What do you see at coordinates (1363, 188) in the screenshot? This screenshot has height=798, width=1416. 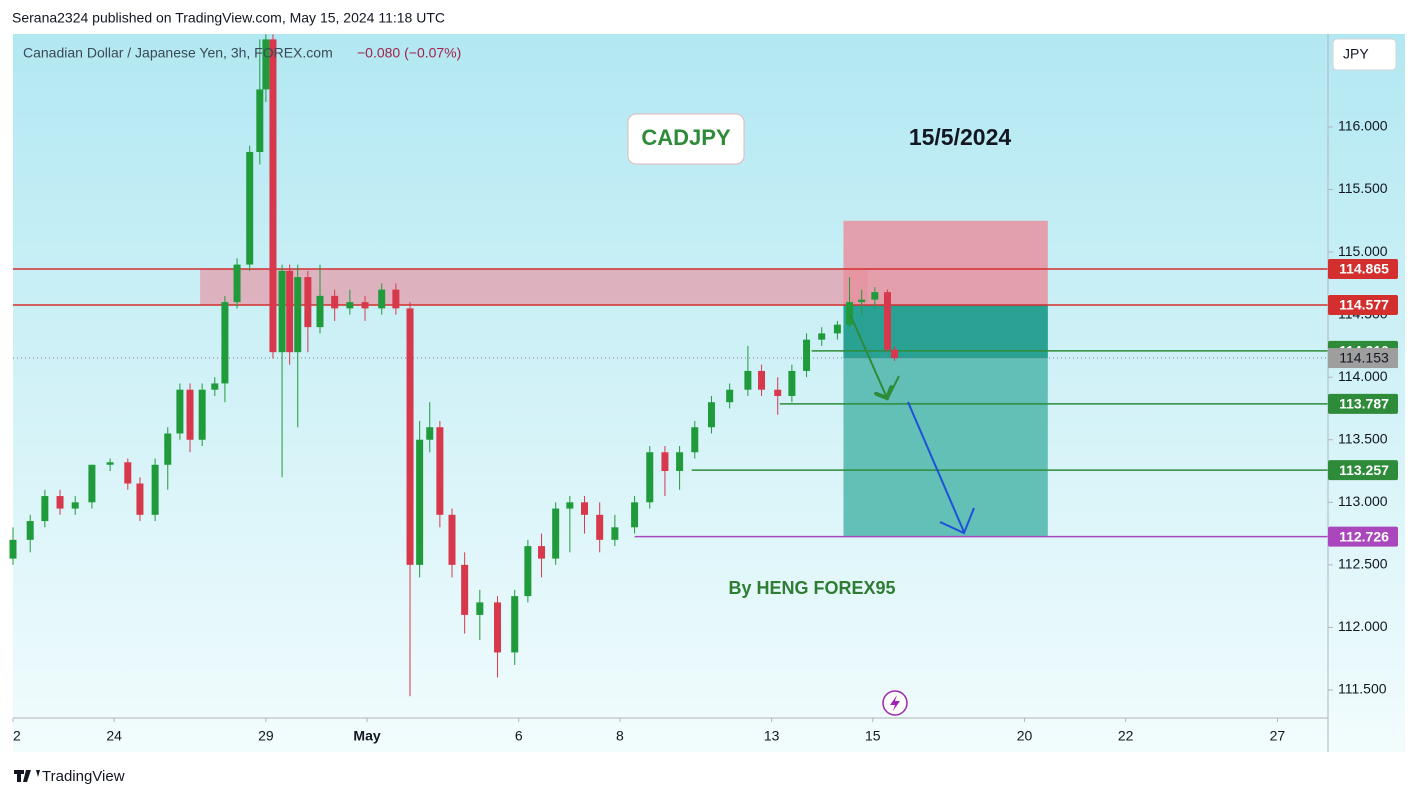 I see `y-tick-label: 115.500` at bounding box center [1363, 188].